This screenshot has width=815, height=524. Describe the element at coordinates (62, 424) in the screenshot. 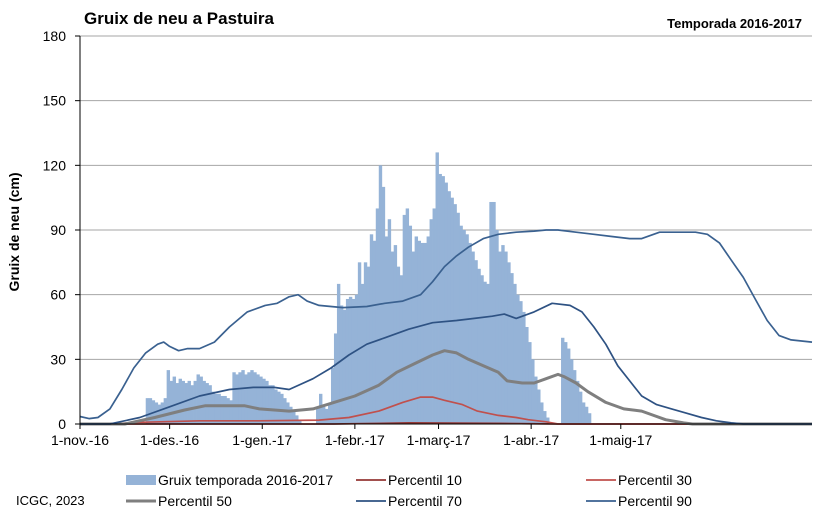

I see `y-tick-label: 0` at that location.